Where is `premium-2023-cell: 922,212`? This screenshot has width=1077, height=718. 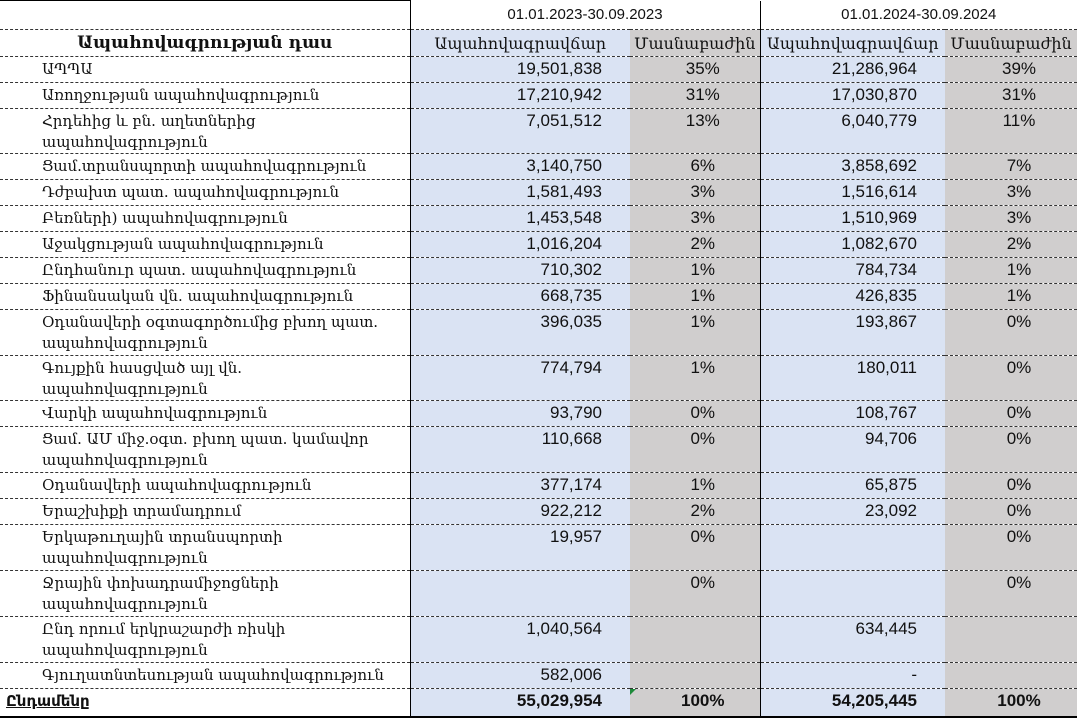
premium-2023-cell: 922,212 is located at coordinates (520, 511).